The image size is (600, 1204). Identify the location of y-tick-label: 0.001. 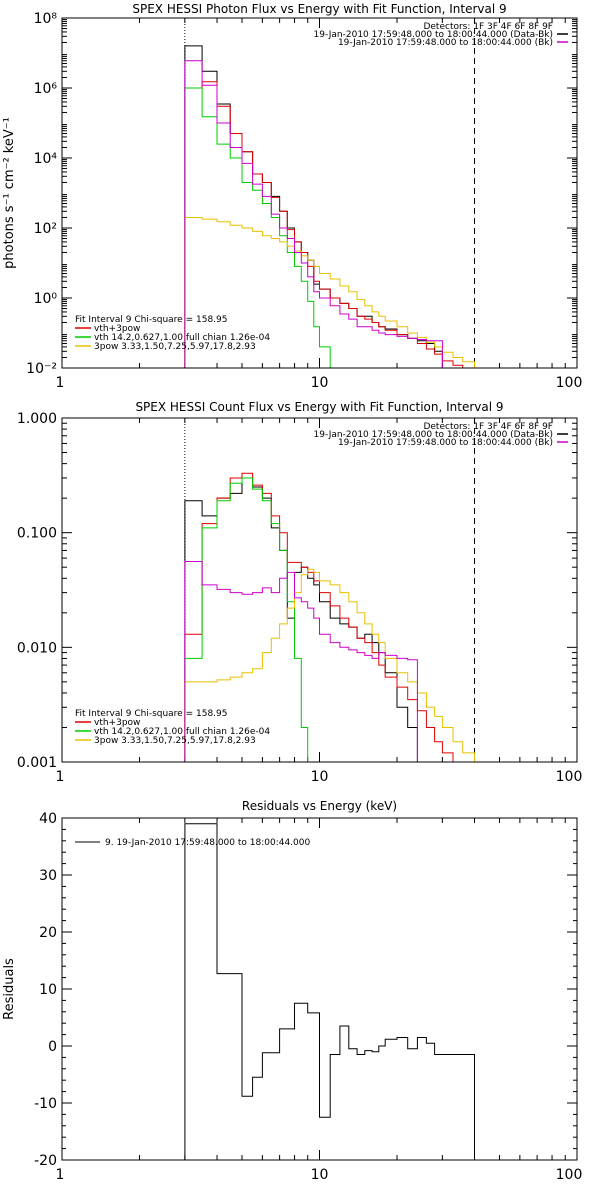
(37, 763).